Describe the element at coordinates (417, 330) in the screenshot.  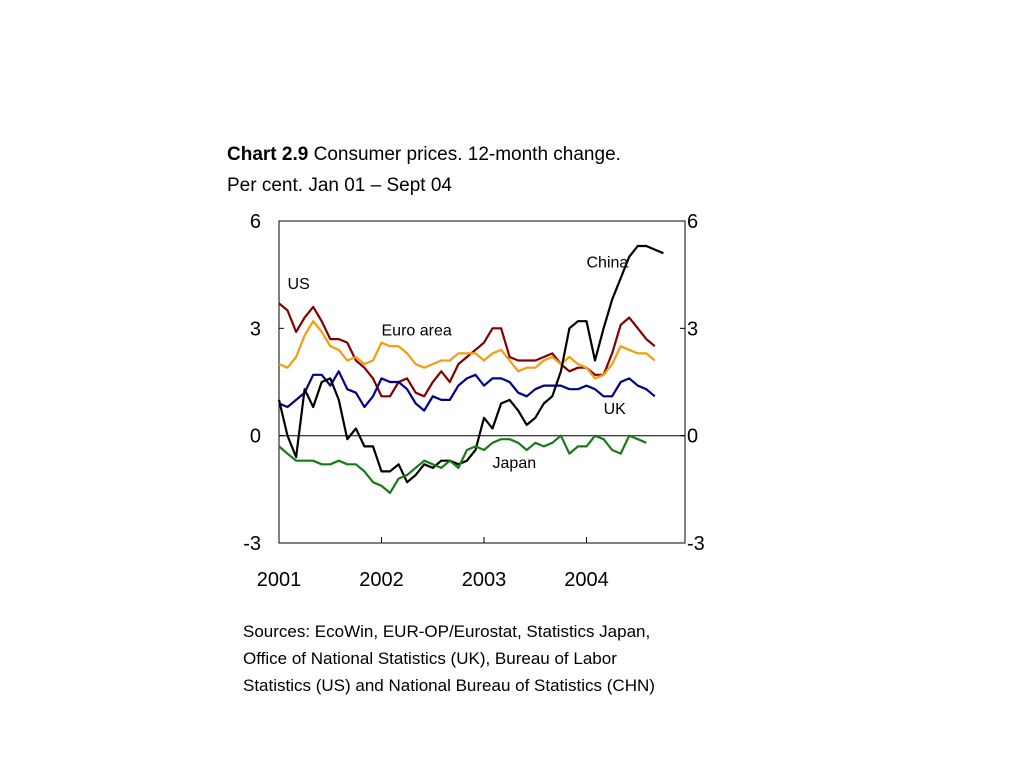
I see `series-label-euro-area: Euro area` at that location.